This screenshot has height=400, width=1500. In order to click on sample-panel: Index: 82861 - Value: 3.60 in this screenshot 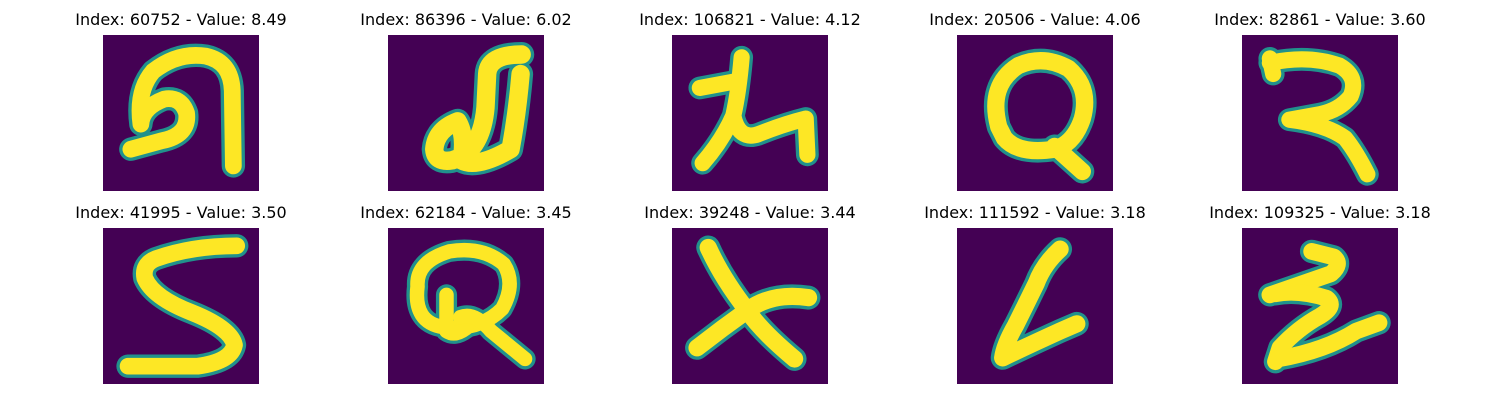, I will do `click(1320, 100)`.